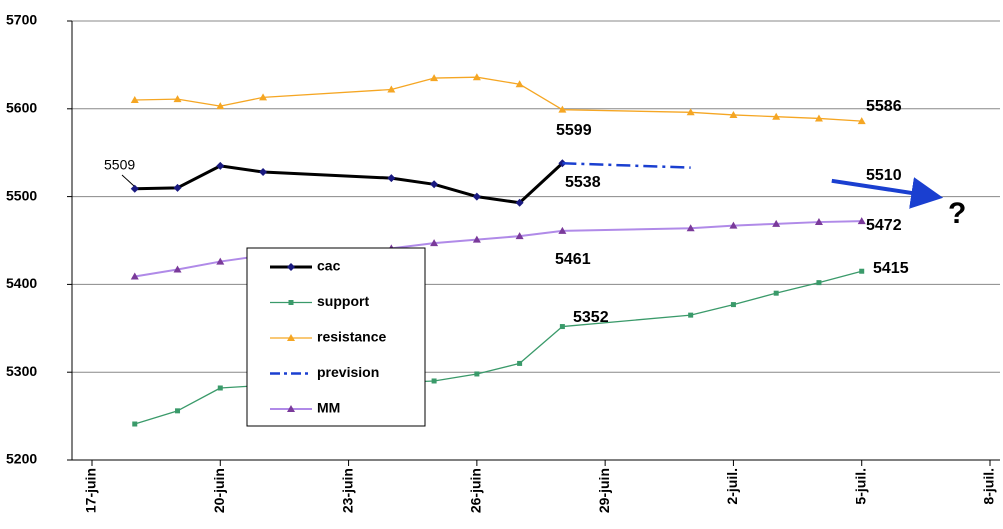 The width and height of the screenshot is (1003, 529). What do you see at coordinates (583, 182) in the screenshot?
I see `annotation: 5538` at bounding box center [583, 182].